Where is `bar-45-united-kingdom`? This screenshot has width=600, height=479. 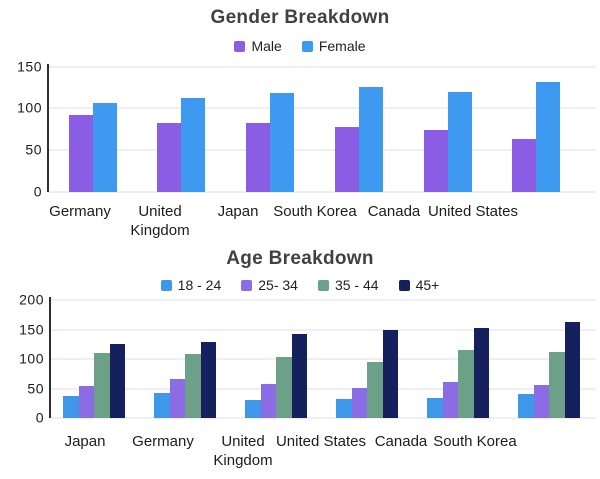 bar-45-united-kingdom is located at coordinates (299, 376).